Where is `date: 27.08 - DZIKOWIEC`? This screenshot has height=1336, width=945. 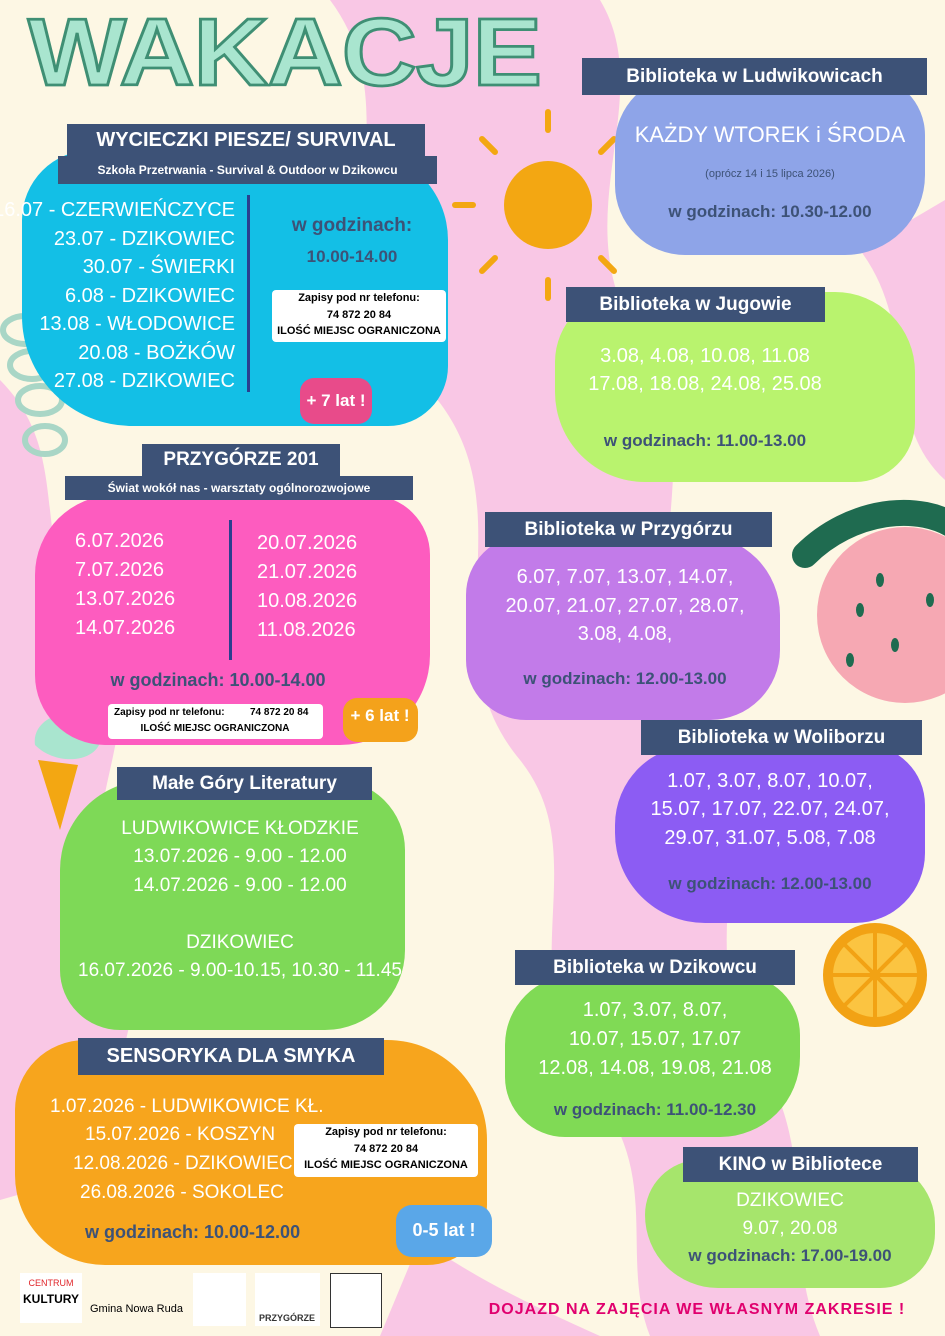 date: 27.08 - DZIKOWIEC is located at coordinates (144, 381).